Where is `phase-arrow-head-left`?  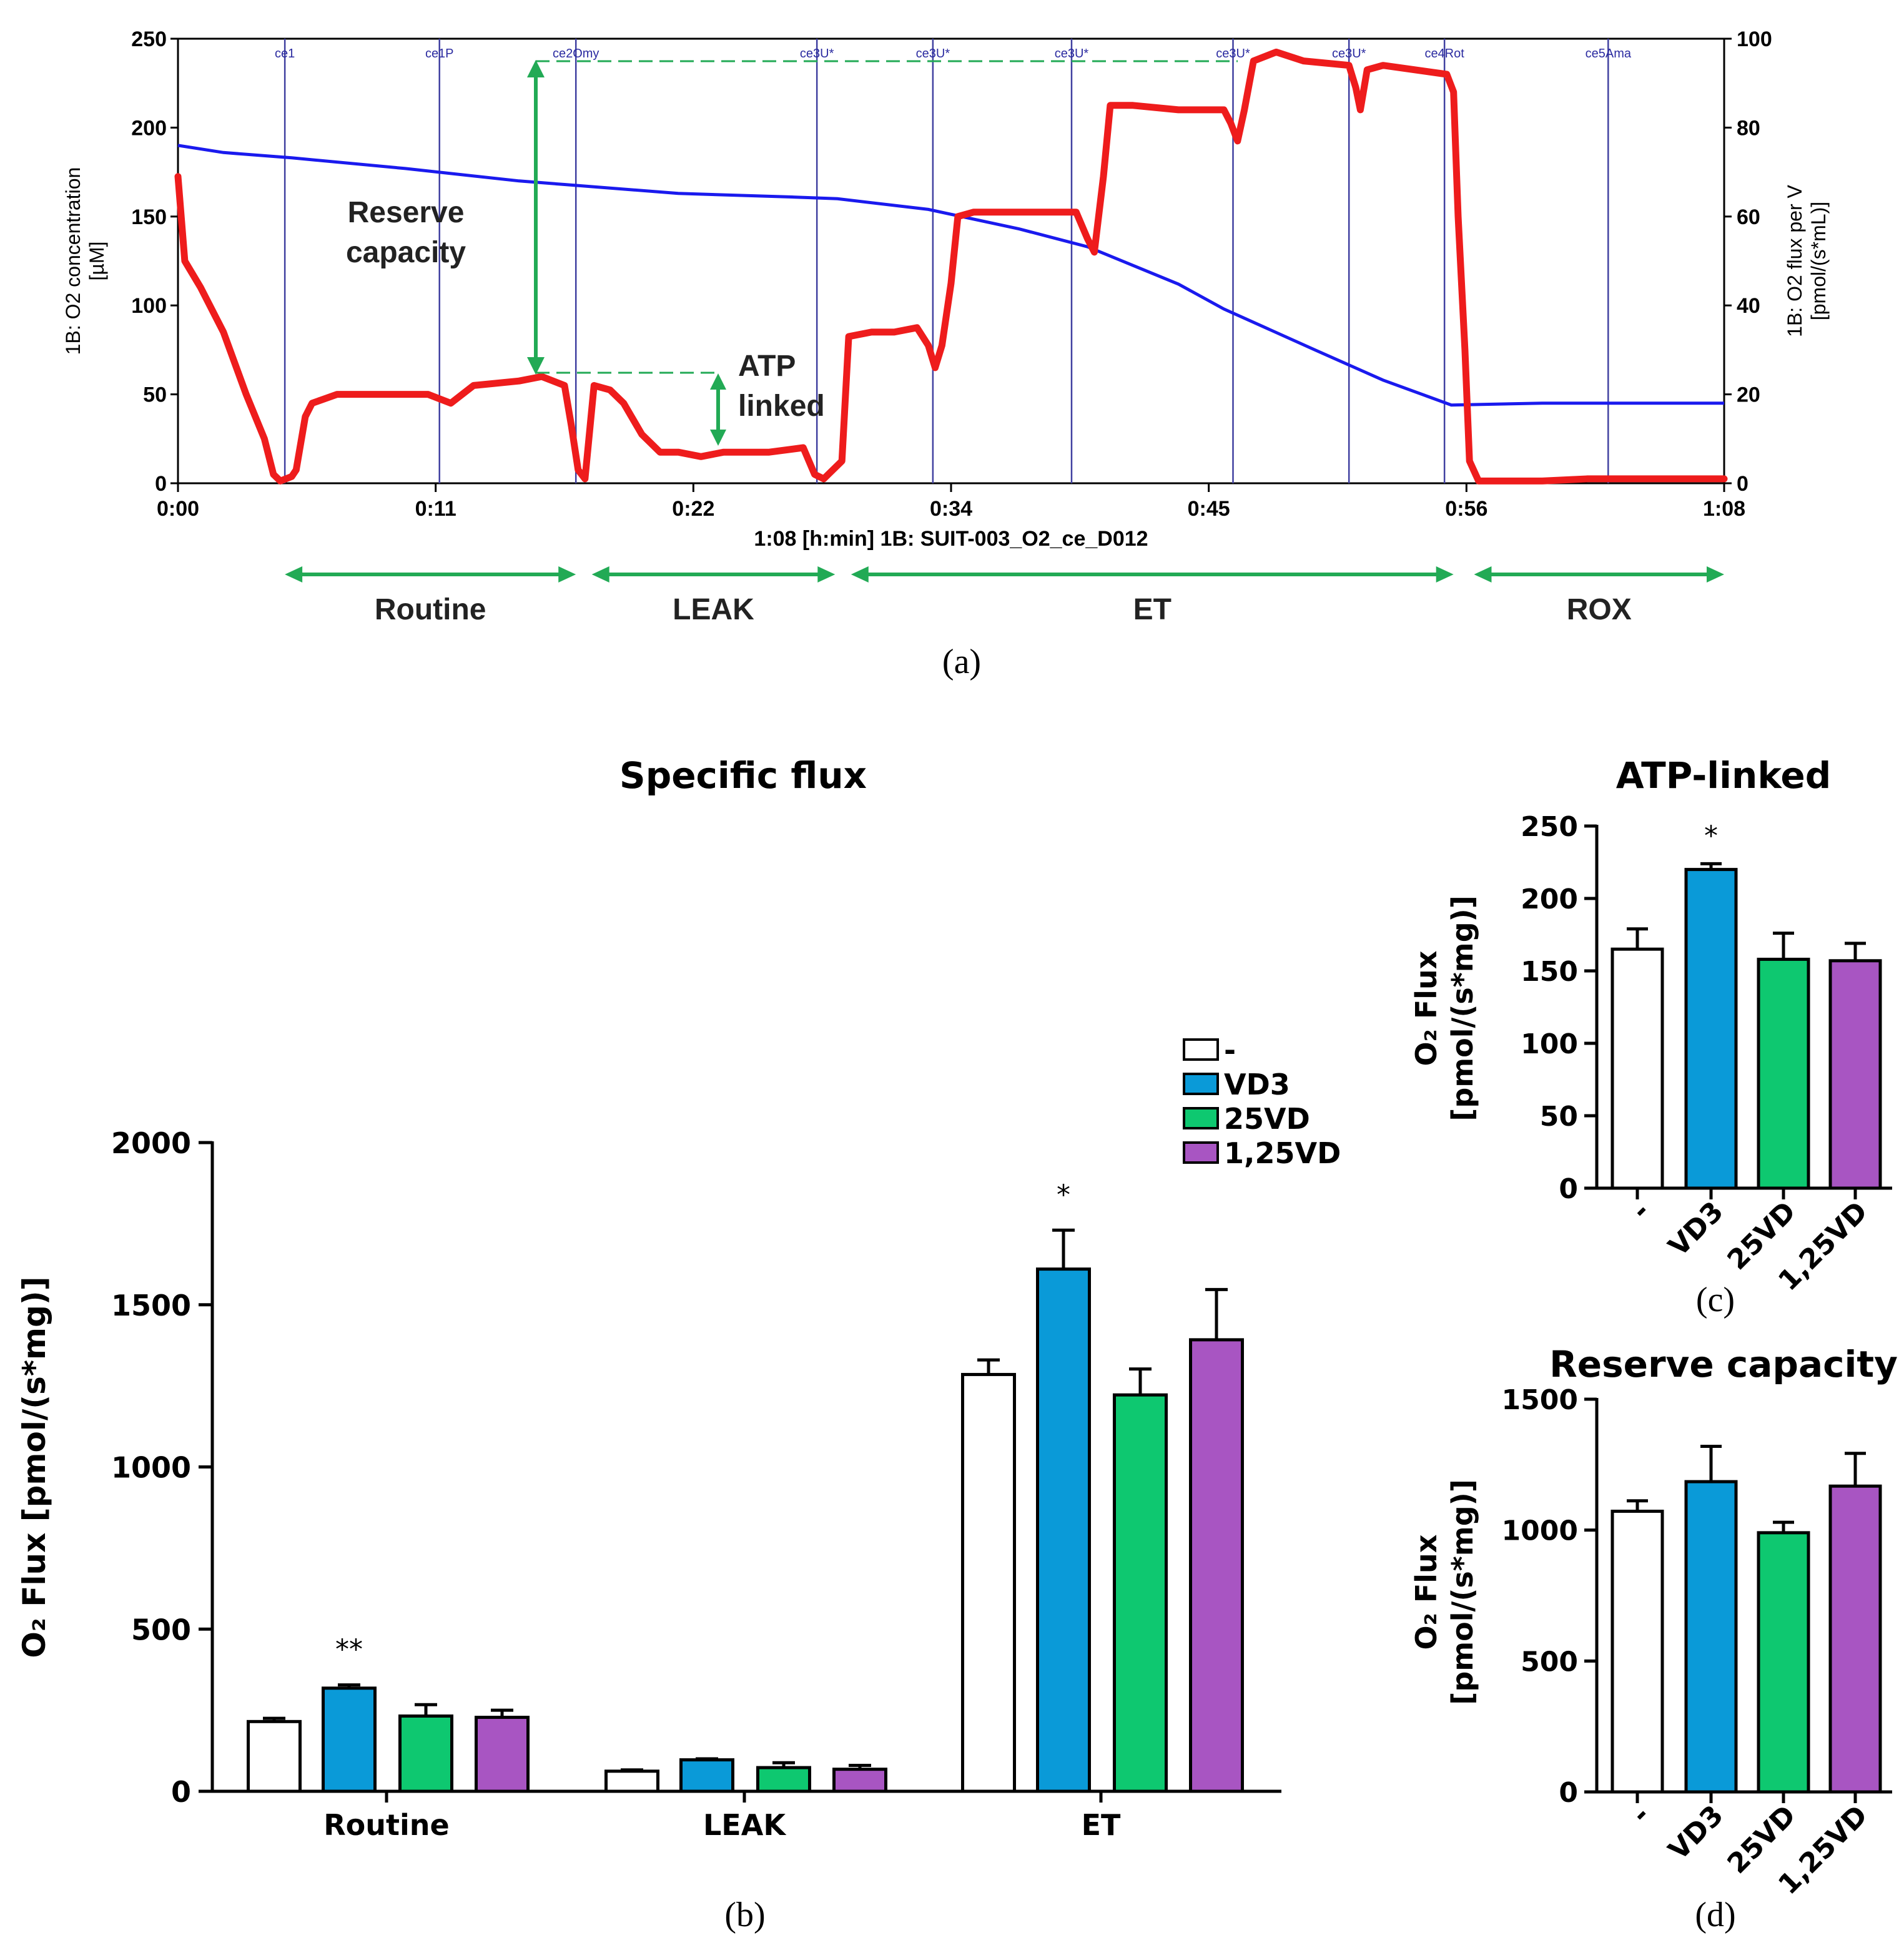
phase-arrow-head-left is located at coordinates (600, 574).